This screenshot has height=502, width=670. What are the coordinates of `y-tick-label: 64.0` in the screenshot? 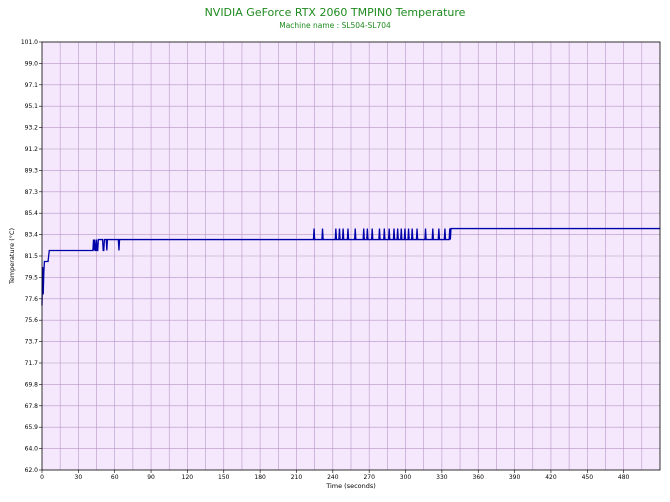 It's located at (32, 449).